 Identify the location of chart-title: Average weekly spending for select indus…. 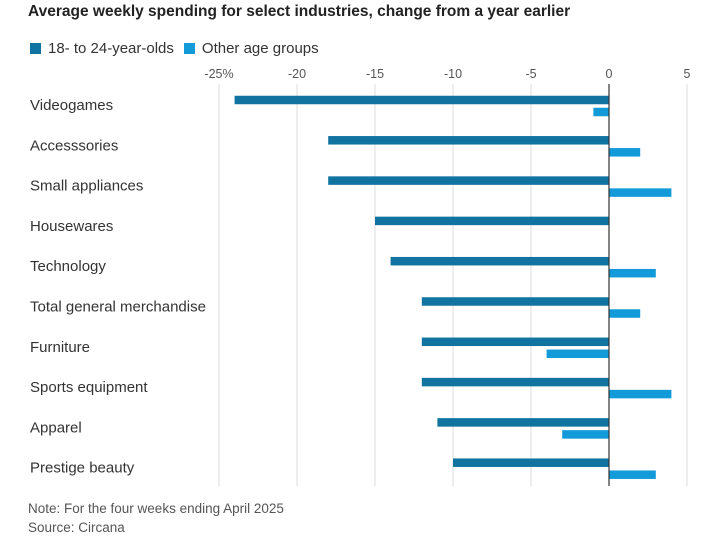
(299, 11).